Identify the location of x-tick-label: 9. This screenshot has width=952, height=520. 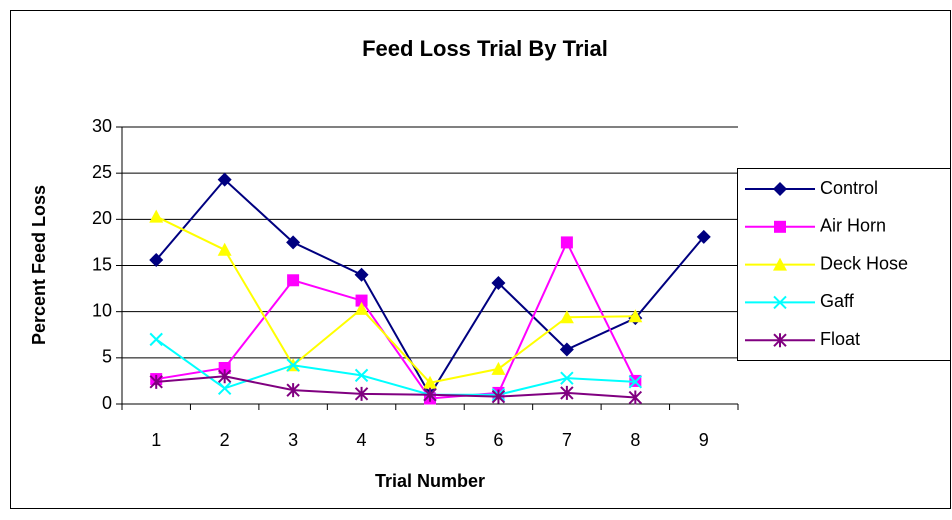
(704, 440).